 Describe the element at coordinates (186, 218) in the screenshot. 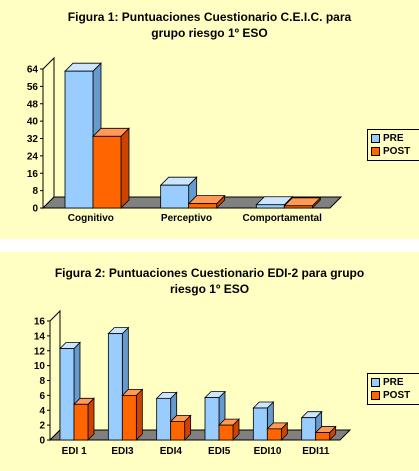

I see `x-tick-label: Perceptivo` at that location.